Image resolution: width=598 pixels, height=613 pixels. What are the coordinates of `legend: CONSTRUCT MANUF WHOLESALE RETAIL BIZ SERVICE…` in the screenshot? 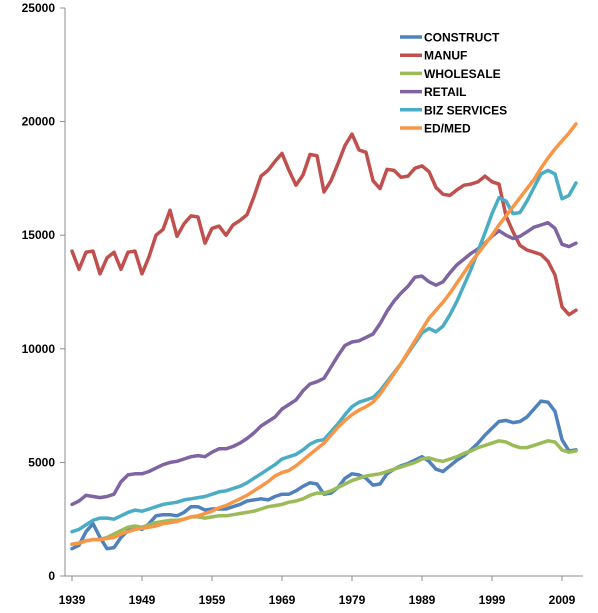 It's located at (453, 83).